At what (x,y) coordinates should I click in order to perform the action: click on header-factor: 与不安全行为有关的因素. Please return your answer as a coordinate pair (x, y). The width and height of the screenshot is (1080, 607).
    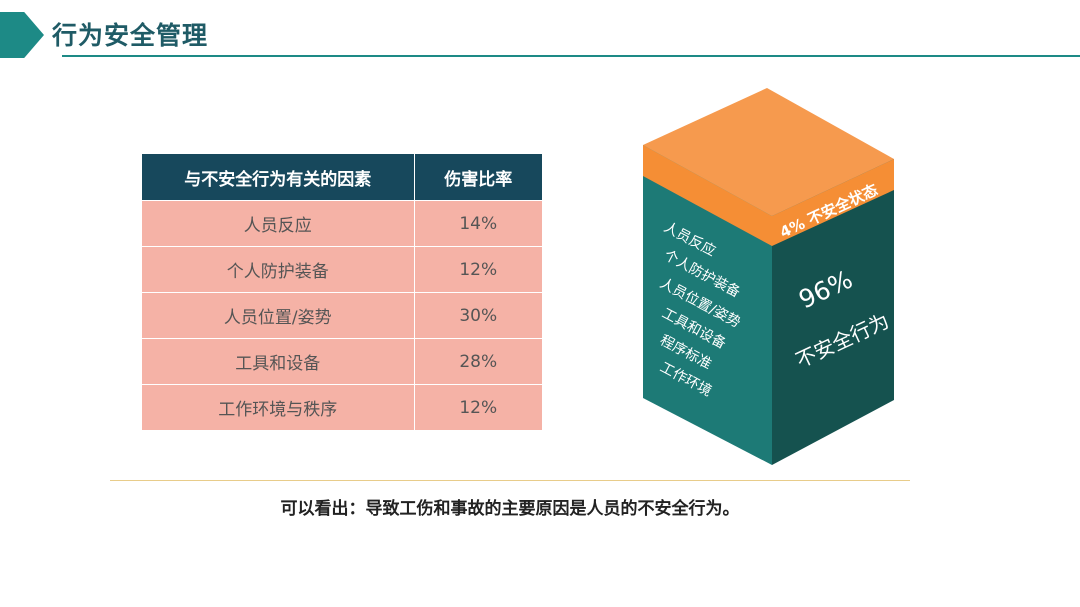
    Looking at the image, I should click on (278, 177).